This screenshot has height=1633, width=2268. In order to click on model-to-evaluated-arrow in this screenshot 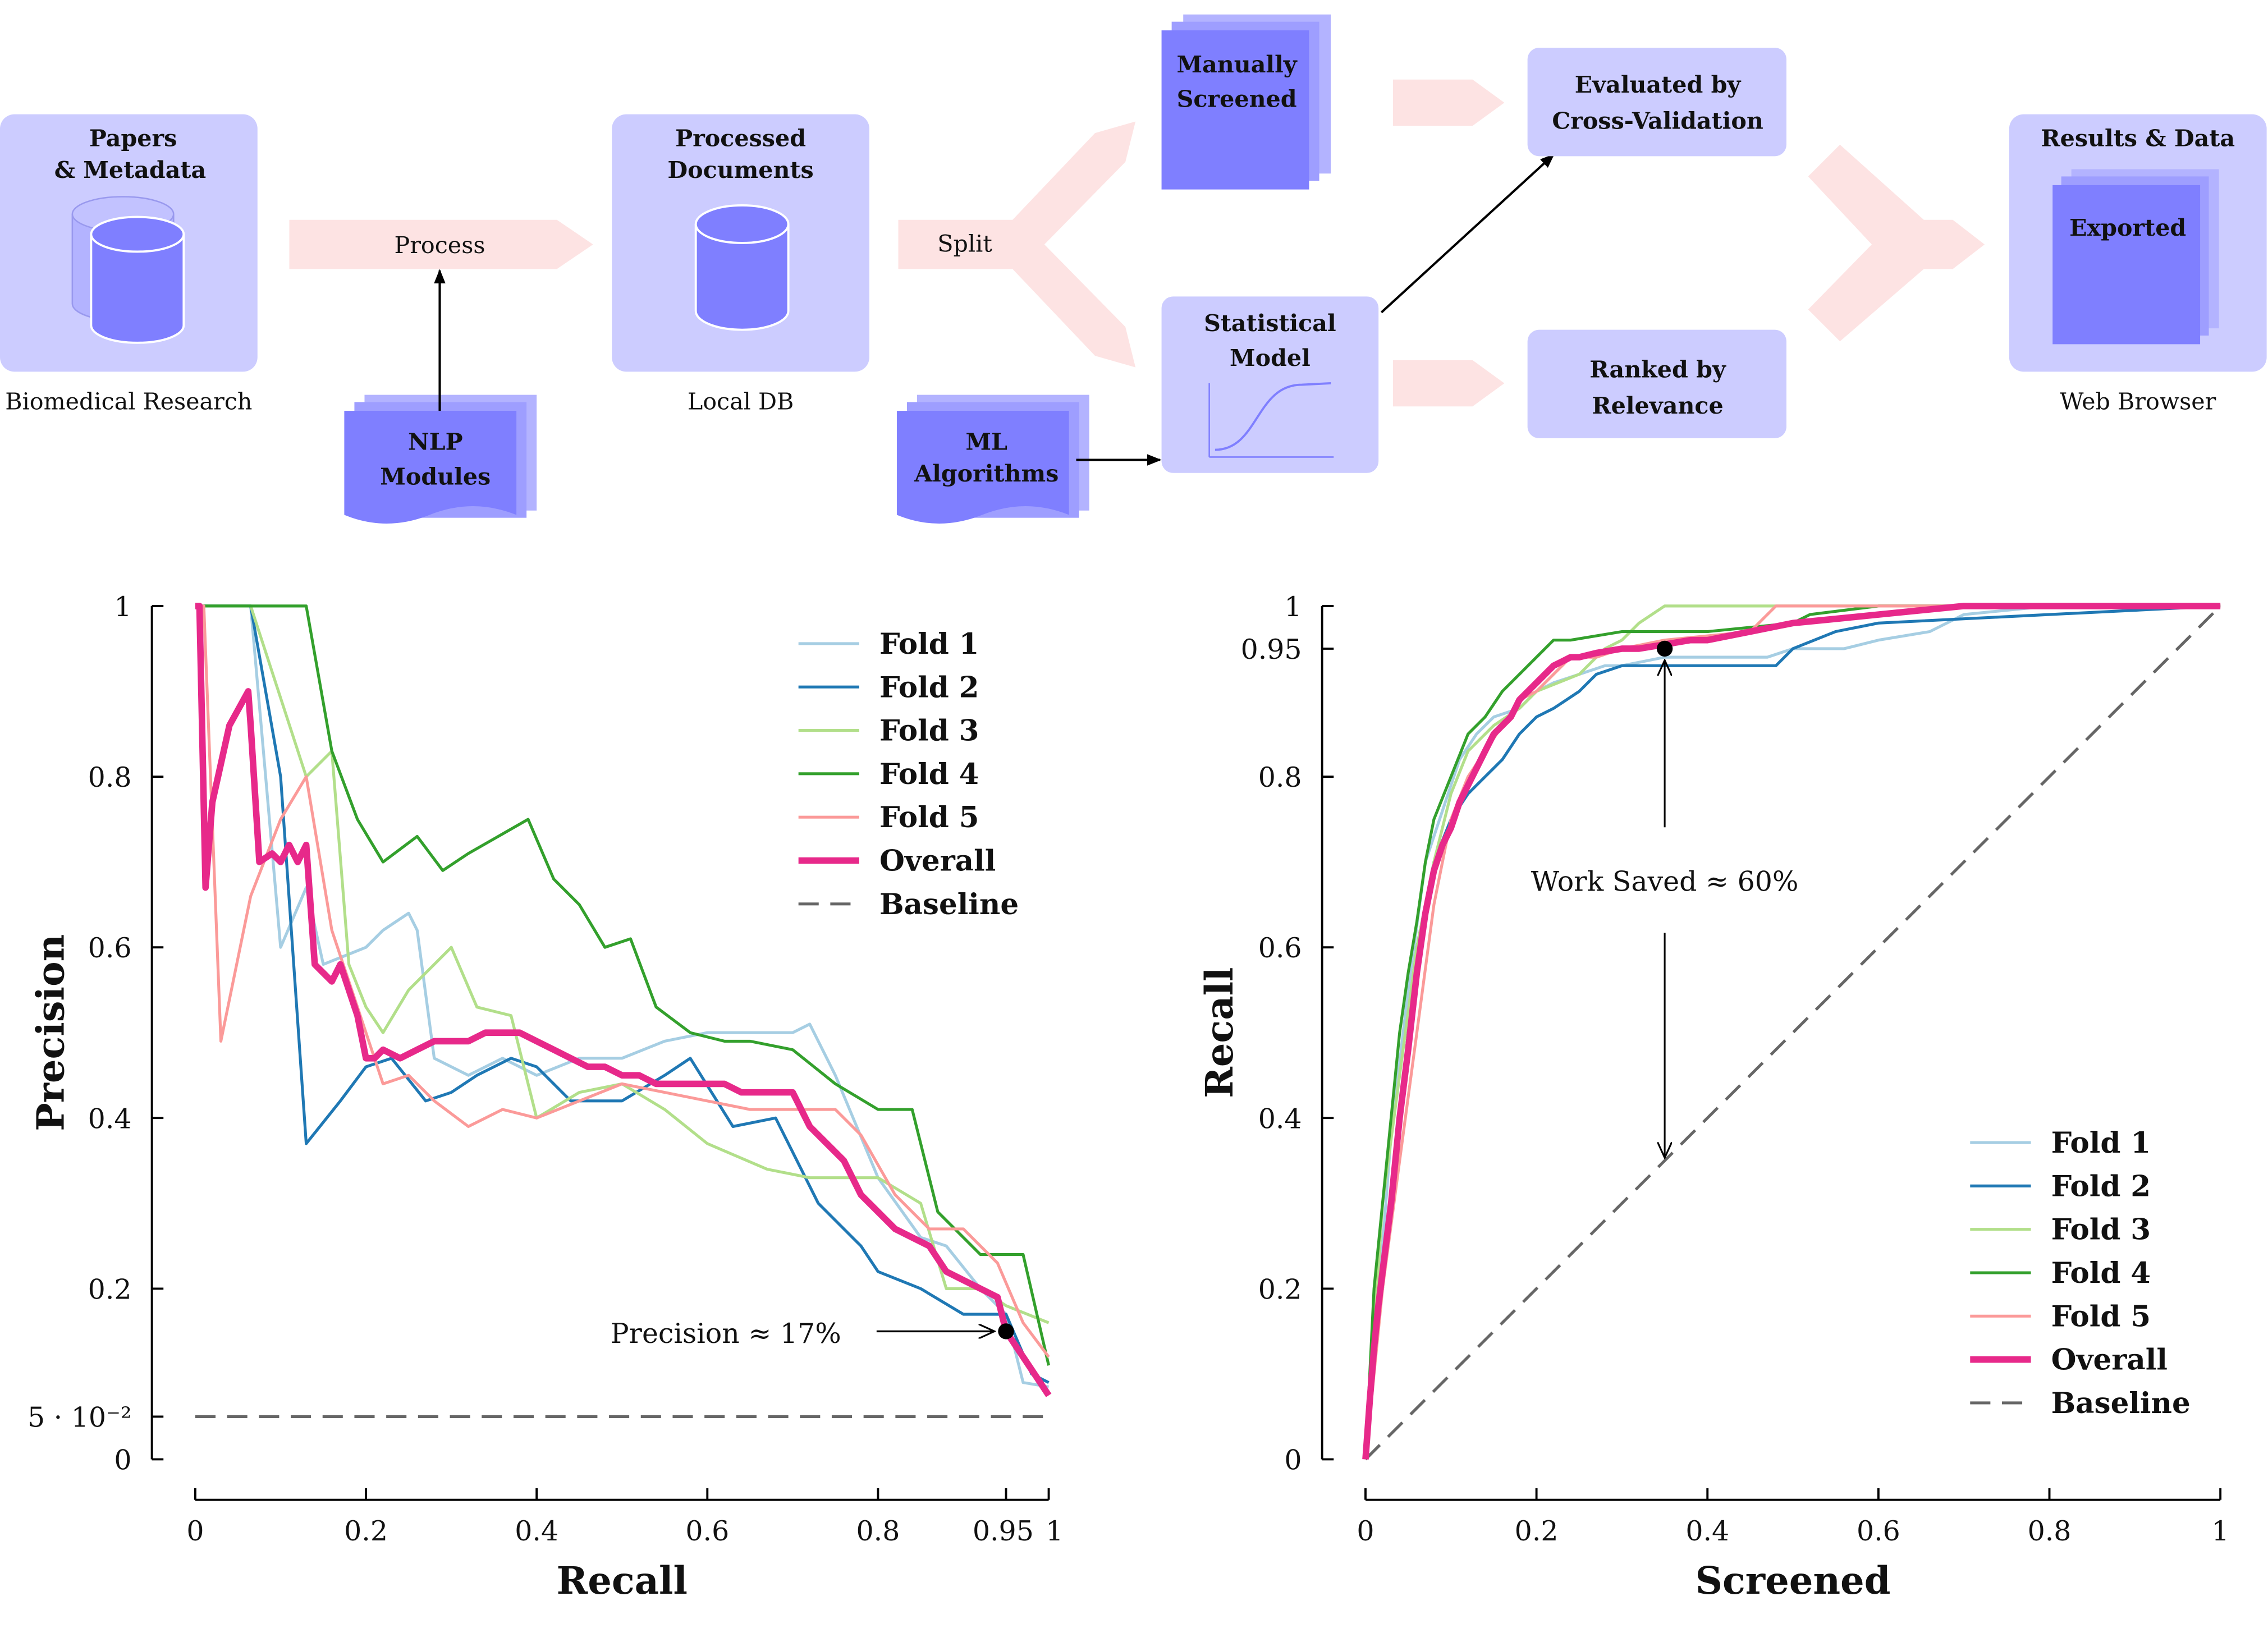, I will do `click(1467, 234)`.